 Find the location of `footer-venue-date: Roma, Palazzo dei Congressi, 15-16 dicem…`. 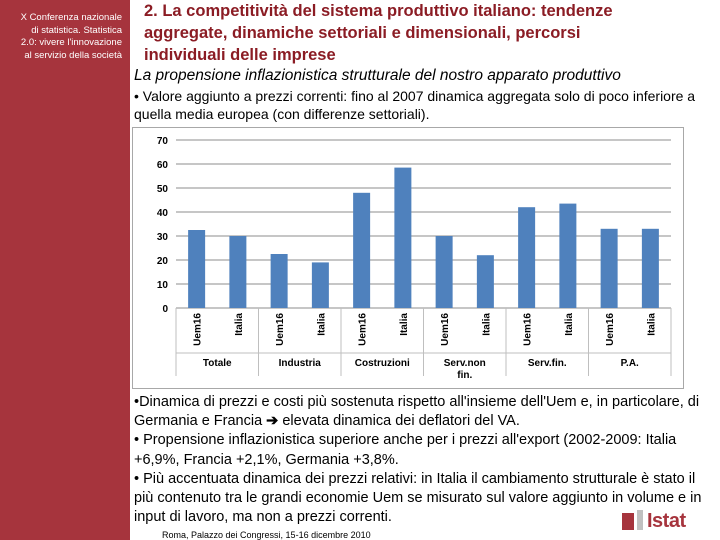

footer-venue-date: Roma, Palazzo dei Congressi, 15-16 dicem… is located at coordinates (266, 535).